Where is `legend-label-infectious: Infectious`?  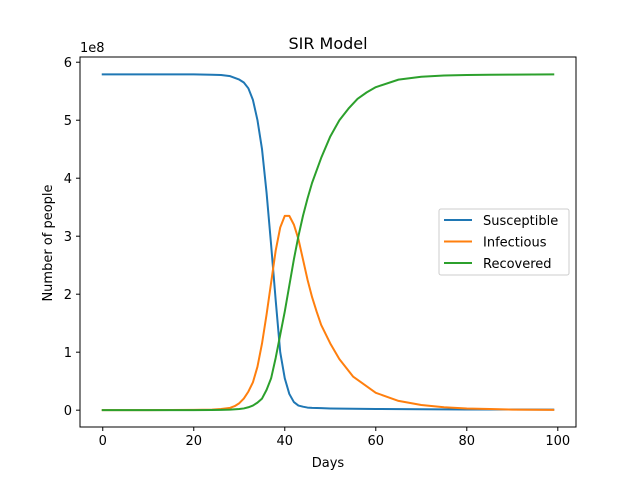
legend-label-infectious: Infectious is located at coordinates (515, 243).